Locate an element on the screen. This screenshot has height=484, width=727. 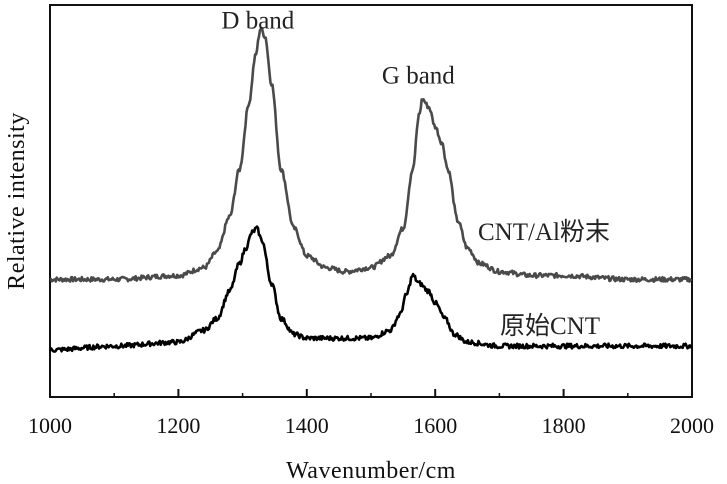
x-axis: 1000 1200 1400 1600 1800 2000 is located at coordinates (371, 413).